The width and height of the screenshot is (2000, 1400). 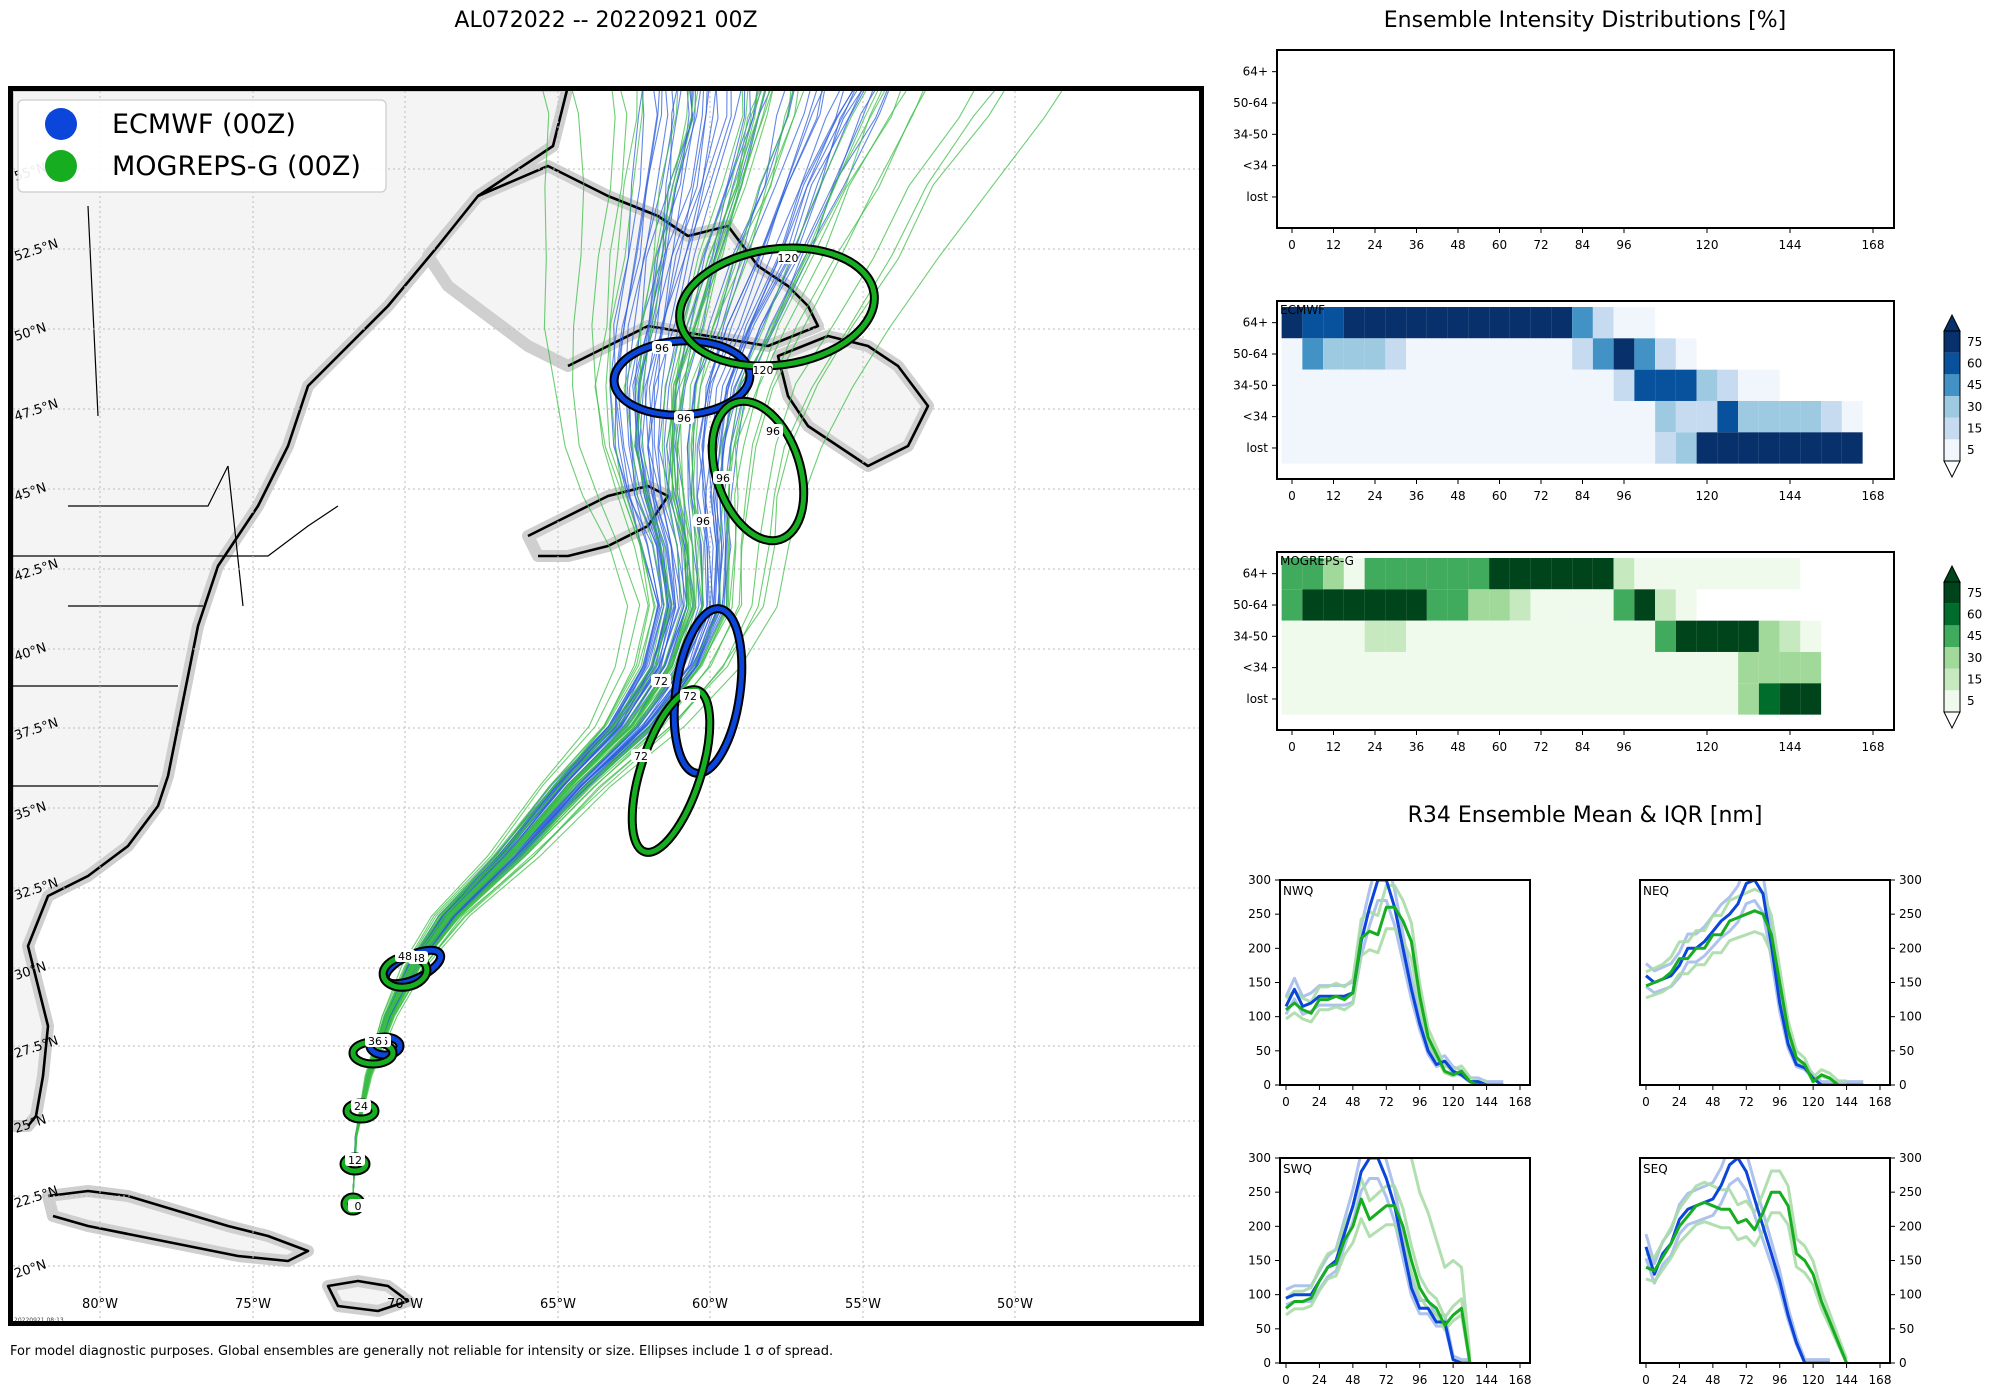 What do you see at coordinates (684, 418) in the screenshot?
I see `ellipse-hour-label: 96` at bounding box center [684, 418].